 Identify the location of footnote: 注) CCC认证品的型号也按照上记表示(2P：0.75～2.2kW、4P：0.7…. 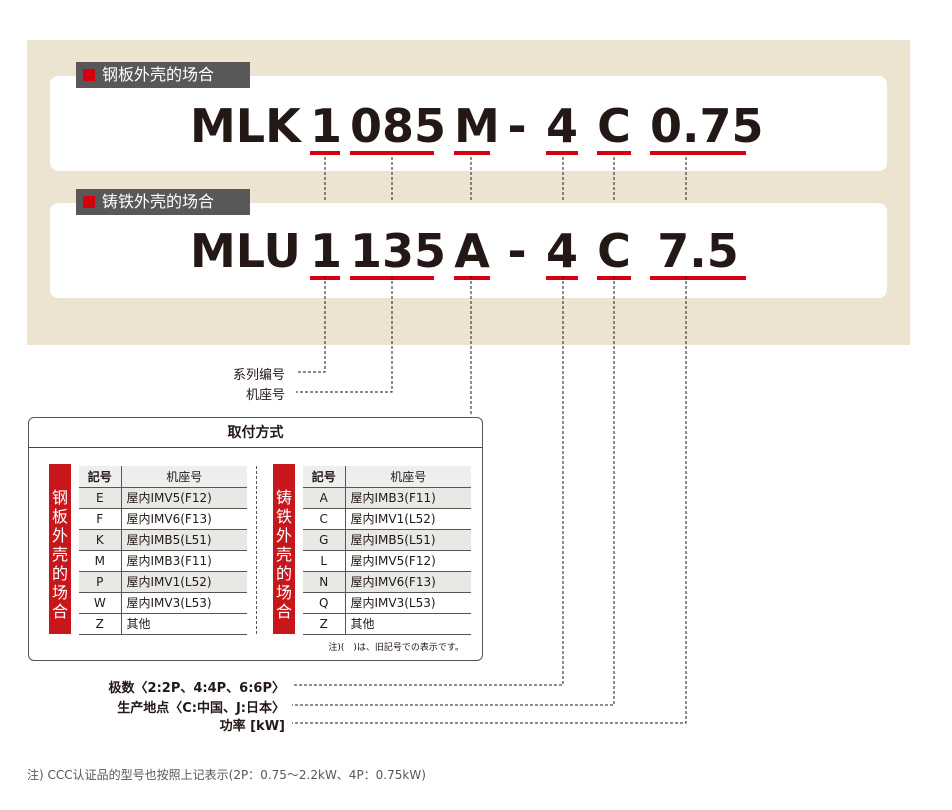
(226, 775).